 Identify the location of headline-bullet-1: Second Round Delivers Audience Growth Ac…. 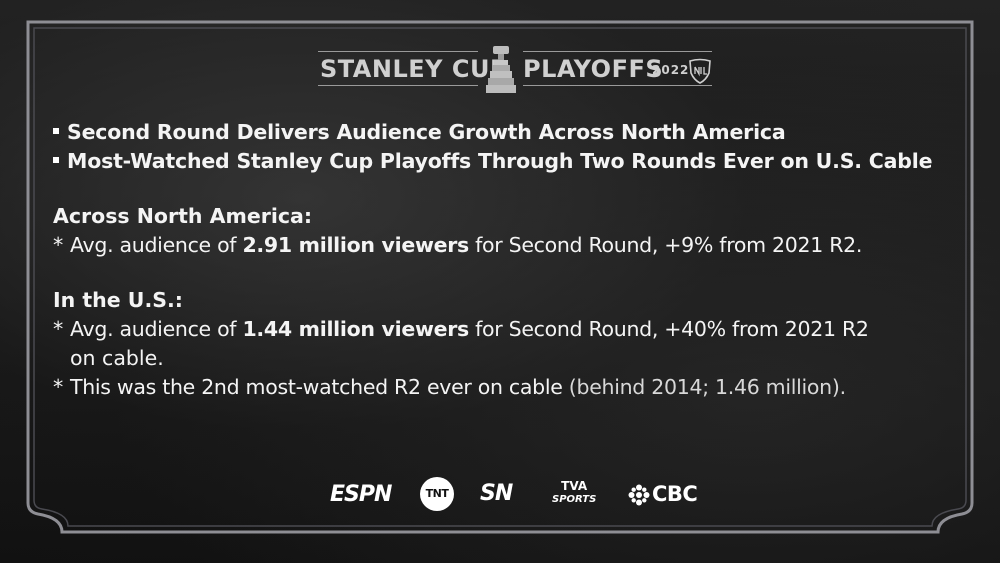
(503, 132).